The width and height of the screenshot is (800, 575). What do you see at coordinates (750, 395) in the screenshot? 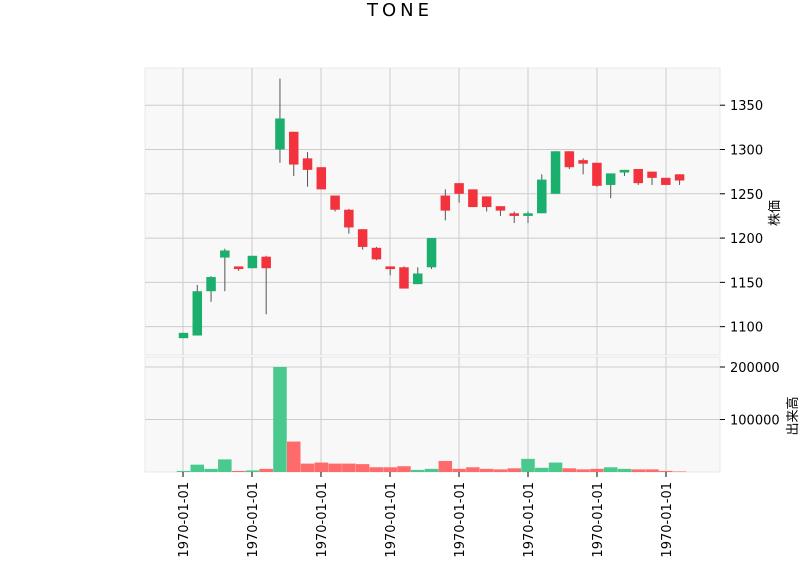
I see `volume-y-axis: 100000 200000` at bounding box center [750, 395].